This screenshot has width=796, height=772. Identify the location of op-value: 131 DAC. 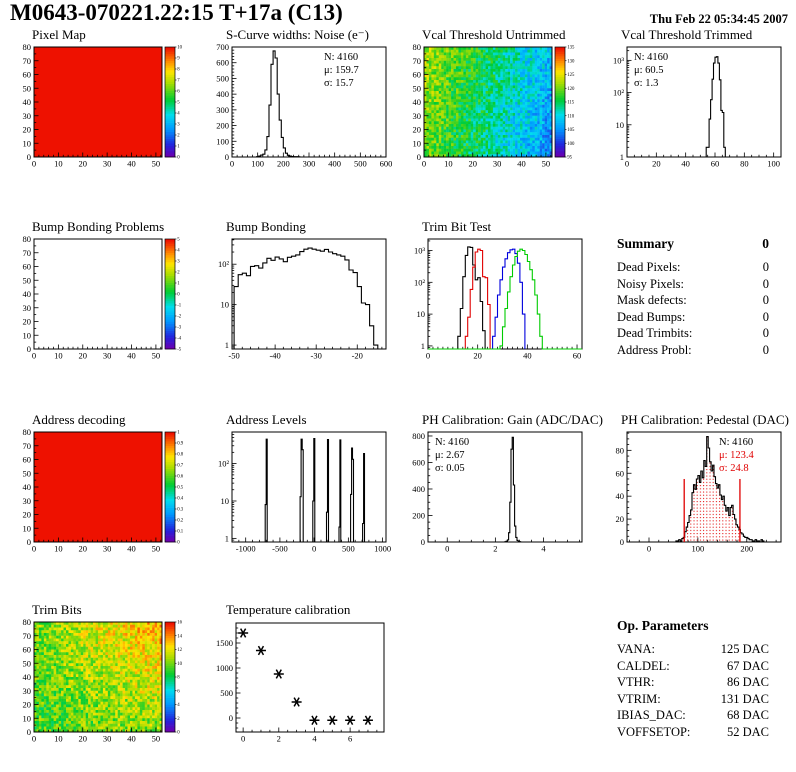
(744, 698).